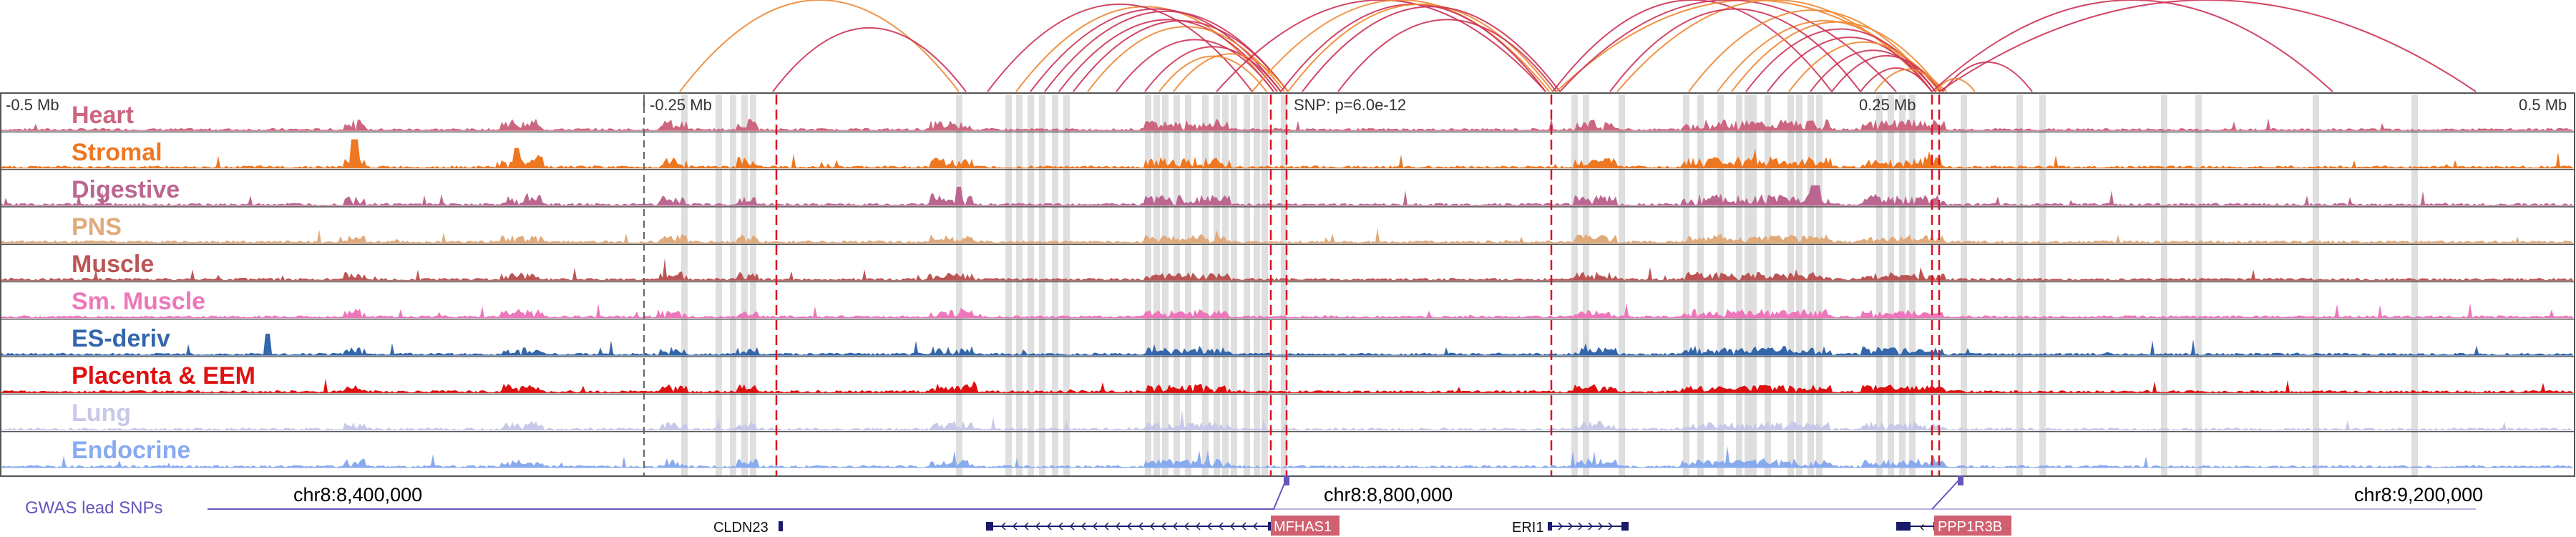 This screenshot has height=537, width=2576. I want to click on track-sm-muscle, so click(1288, 300).